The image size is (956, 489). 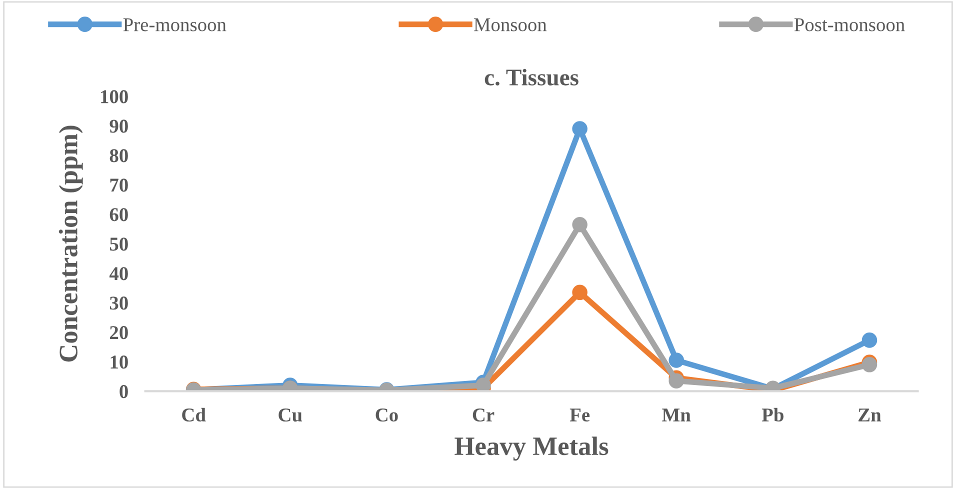 I want to click on y-tick-label: 50, so click(x=119, y=244).